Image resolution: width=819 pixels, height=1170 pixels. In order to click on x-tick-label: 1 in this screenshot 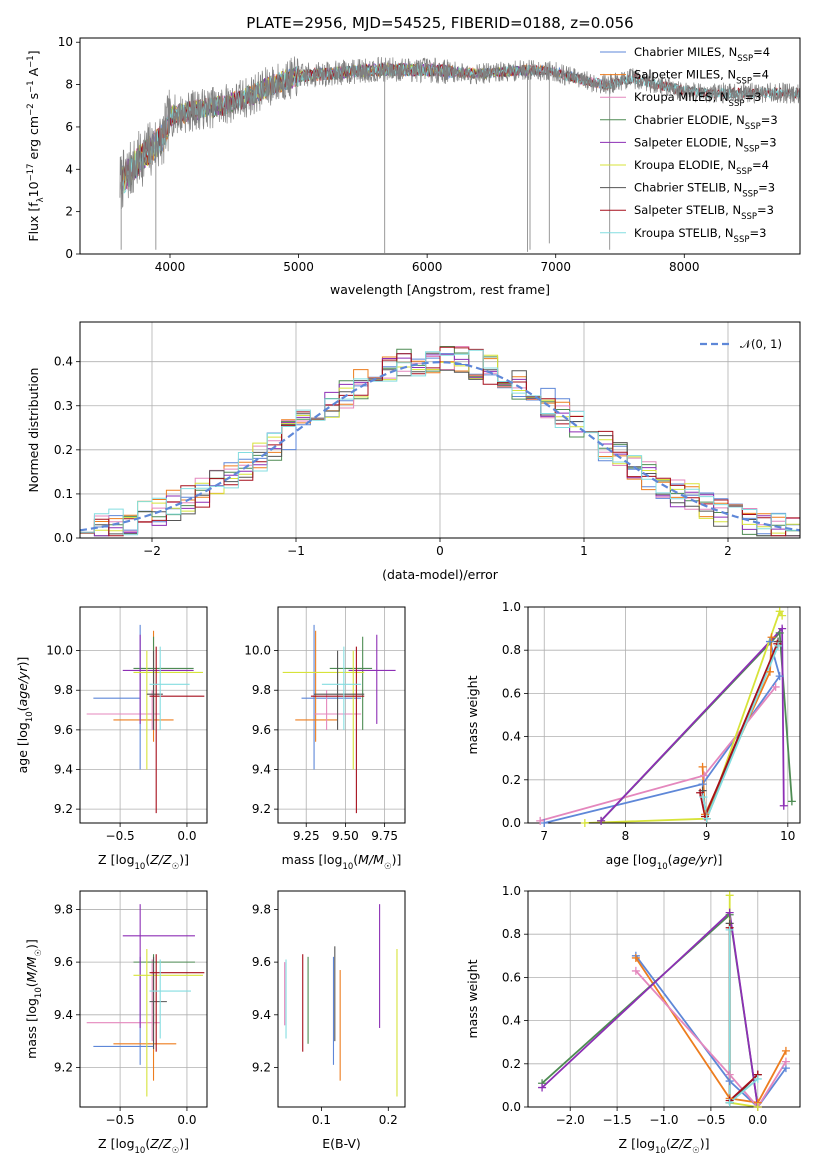, I will do `click(584, 551)`.